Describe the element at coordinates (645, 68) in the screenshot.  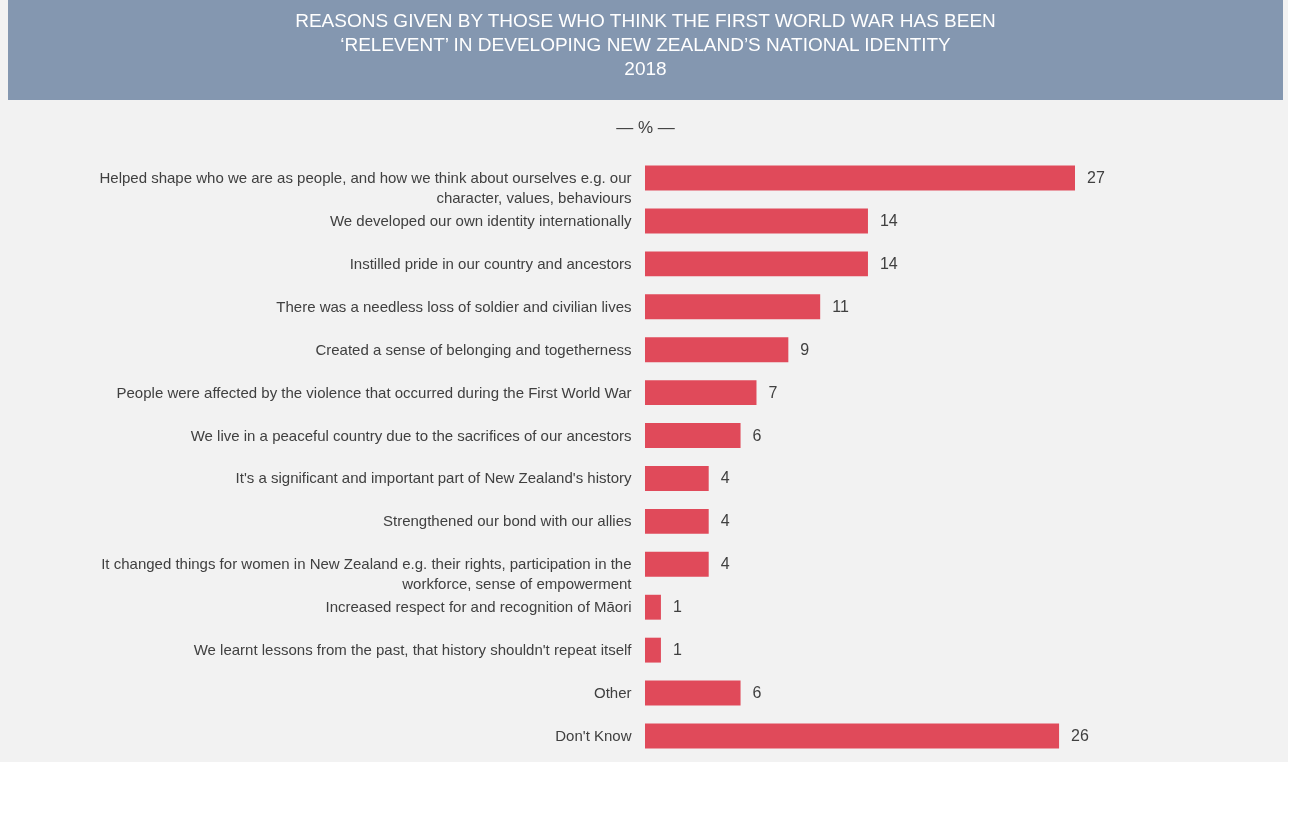
I see `chart-subtitle: 2018` at that location.